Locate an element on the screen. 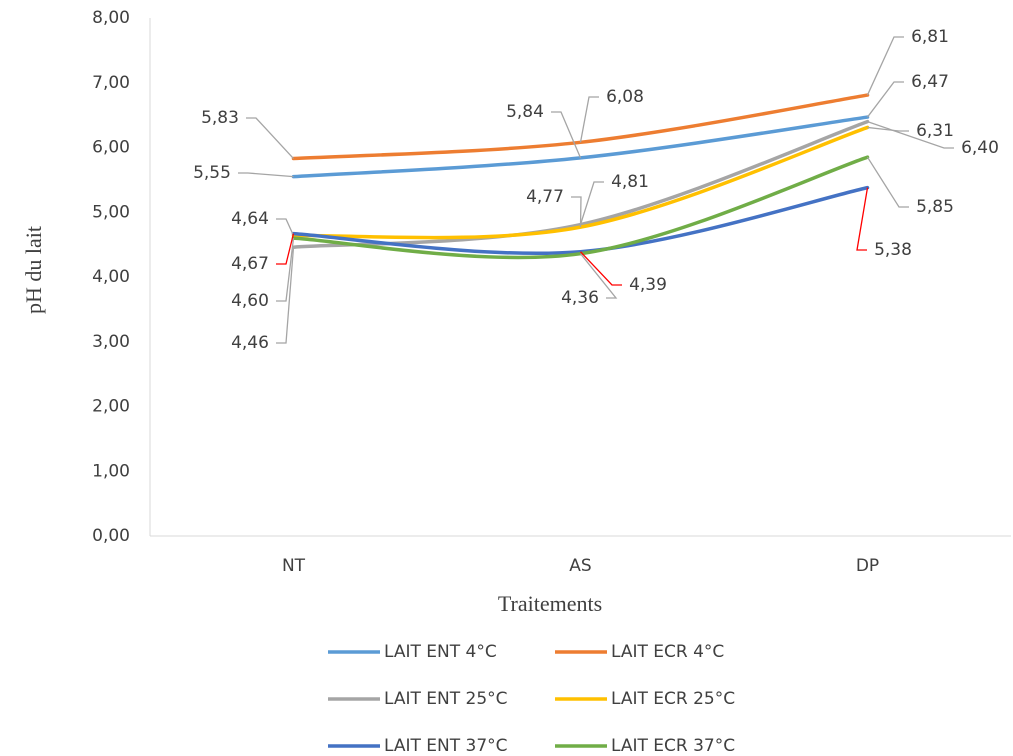 Image resolution: width=1013 pixels, height=756 pixels. legend-label: LAIT ENT 4°C is located at coordinates (440, 652).